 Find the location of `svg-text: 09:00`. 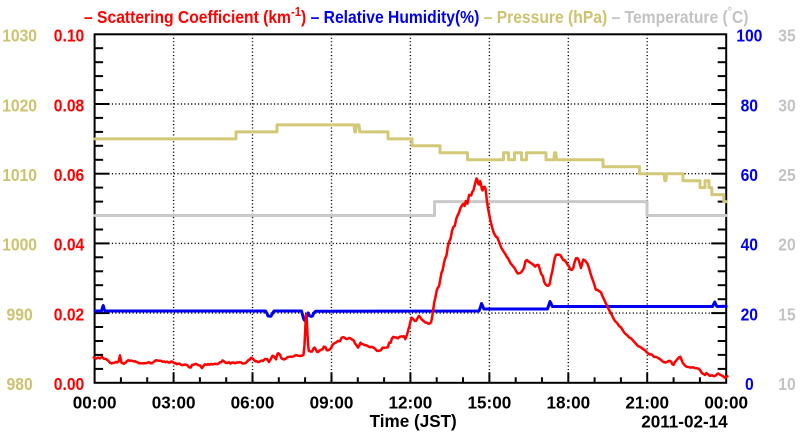

svg-text: 09:00 is located at coordinates (332, 402).